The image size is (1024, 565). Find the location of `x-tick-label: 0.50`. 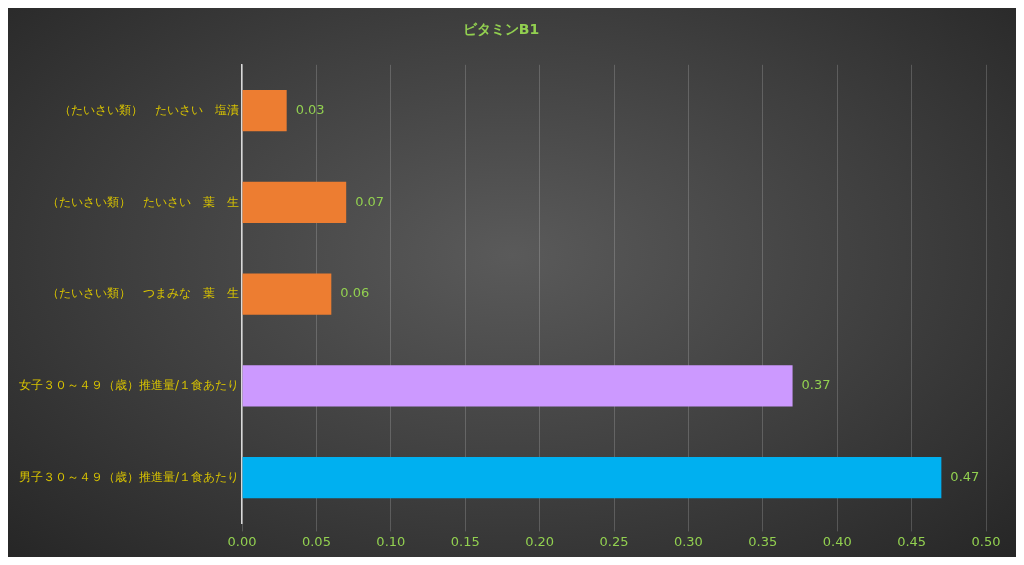

x-tick-label: 0.50 is located at coordinates (986, 541).